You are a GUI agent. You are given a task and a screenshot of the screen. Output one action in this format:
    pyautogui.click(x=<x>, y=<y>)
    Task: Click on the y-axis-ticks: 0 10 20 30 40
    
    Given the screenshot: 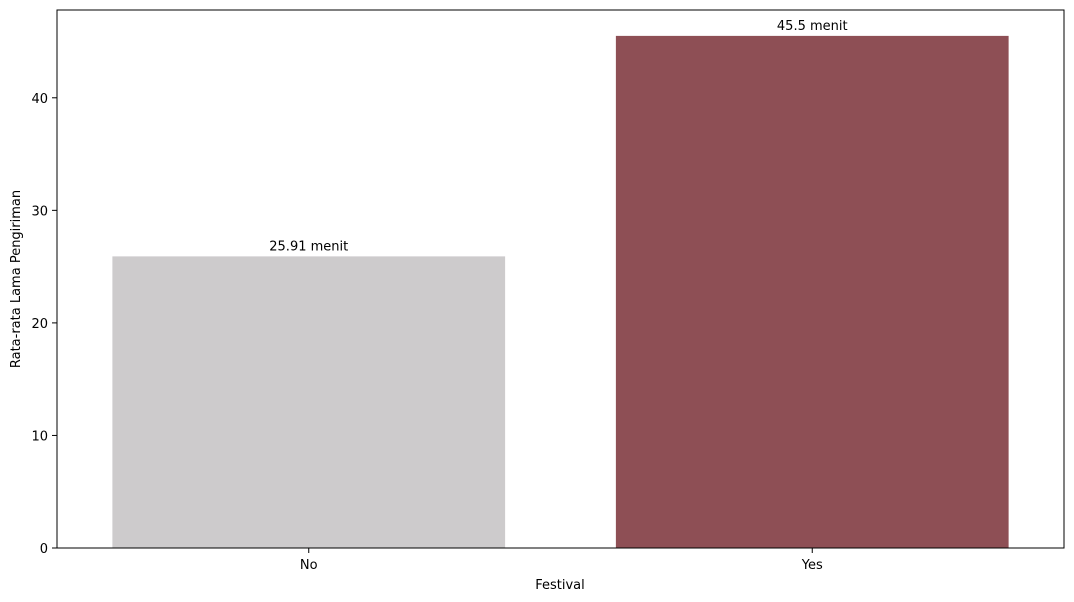 What is the action you would take?
    pyautogui.click(x=44, y=324)
    